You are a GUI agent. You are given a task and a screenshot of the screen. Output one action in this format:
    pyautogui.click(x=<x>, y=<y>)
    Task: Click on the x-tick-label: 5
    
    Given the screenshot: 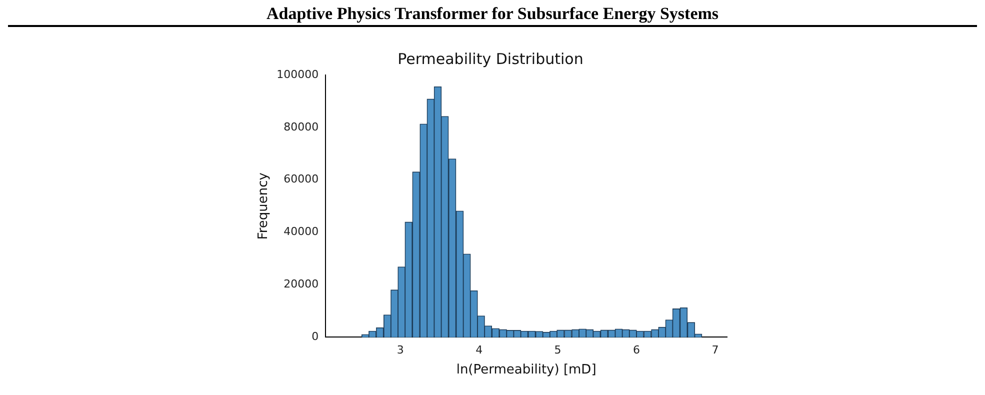 What is the action you would take?
    pyautogui.click(x=558, y=350)
    